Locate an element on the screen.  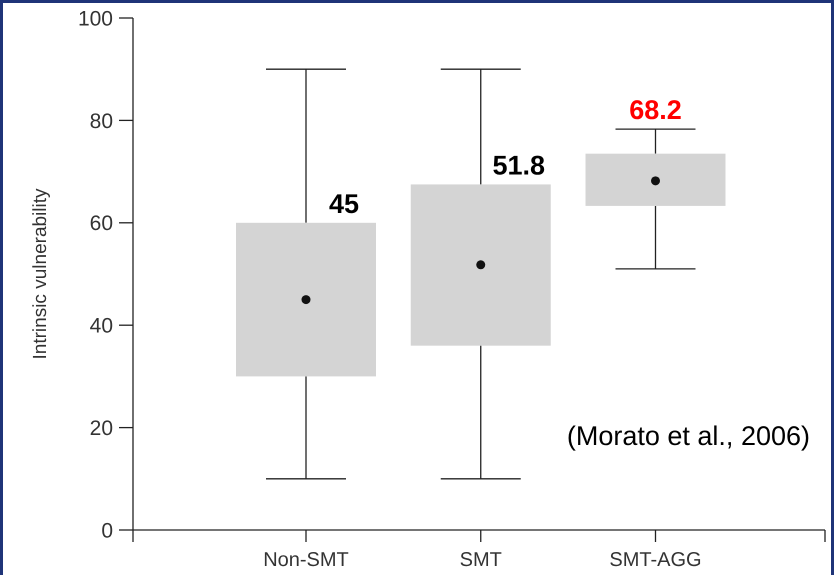
x-tick-label: Non-SMT is located at coordinates (306, 560).